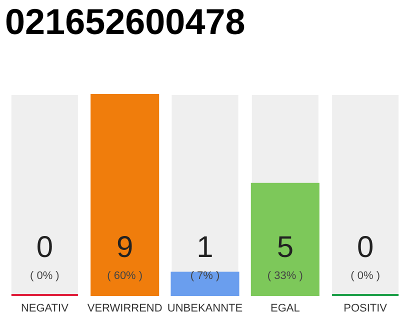 This screenshot has height=320, width=410. Describe the element at coordinates (125, 247) in the screenshot. I see `data-label: 9` at that location.